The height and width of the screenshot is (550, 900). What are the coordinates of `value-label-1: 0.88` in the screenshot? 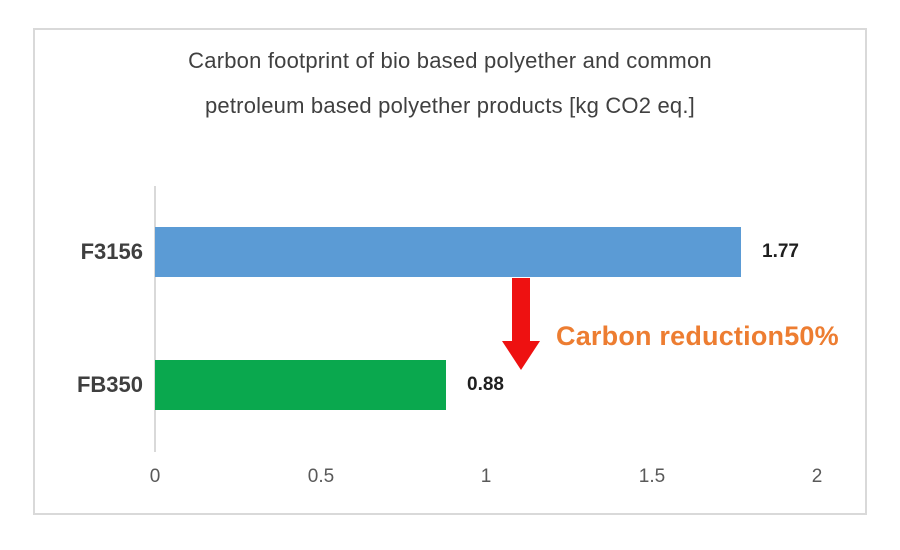 It's located at (485, 384).